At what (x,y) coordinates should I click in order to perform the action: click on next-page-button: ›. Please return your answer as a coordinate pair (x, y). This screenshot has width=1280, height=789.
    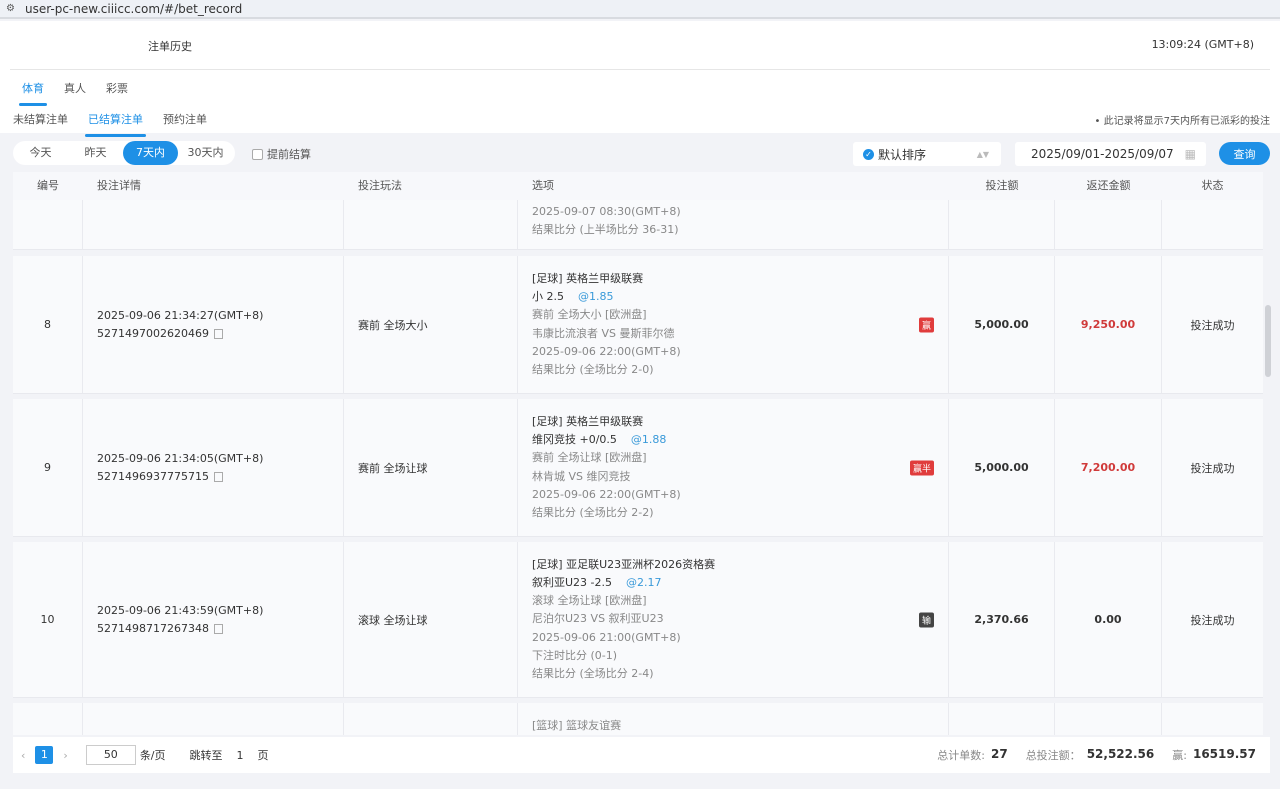
    Looking at the image, I should click on (65, 755).